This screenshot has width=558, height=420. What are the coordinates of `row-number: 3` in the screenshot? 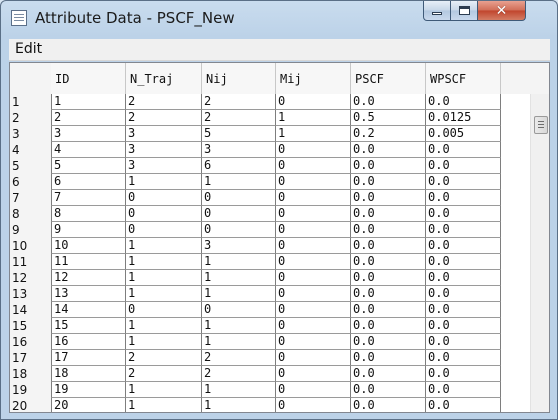 It's located at (30, 134).